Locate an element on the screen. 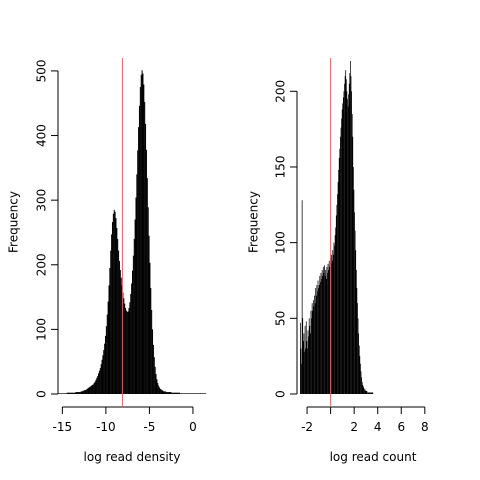 The image size is (480, 480). x-tick-label: 8 is located at coordinates (425, 427).